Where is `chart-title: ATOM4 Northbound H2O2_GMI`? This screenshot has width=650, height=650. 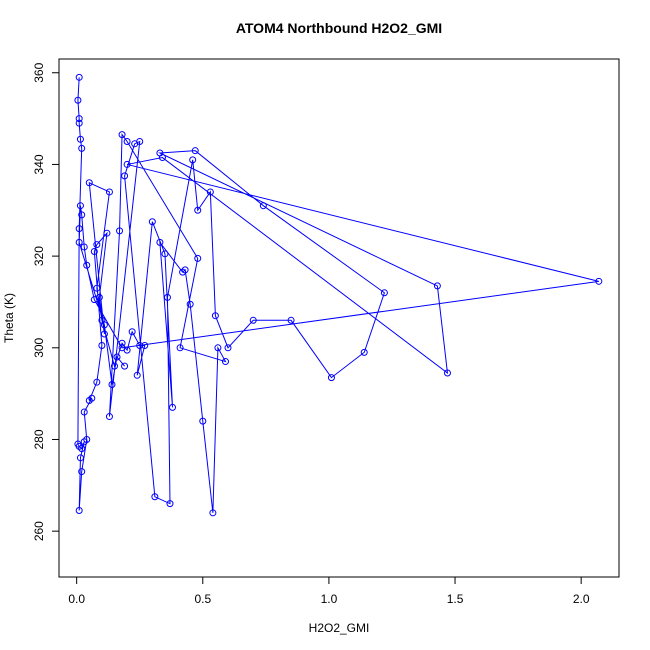 chart-title: ATOM4 Northbound H2O2_GMI is located at coordinates (339, 28).